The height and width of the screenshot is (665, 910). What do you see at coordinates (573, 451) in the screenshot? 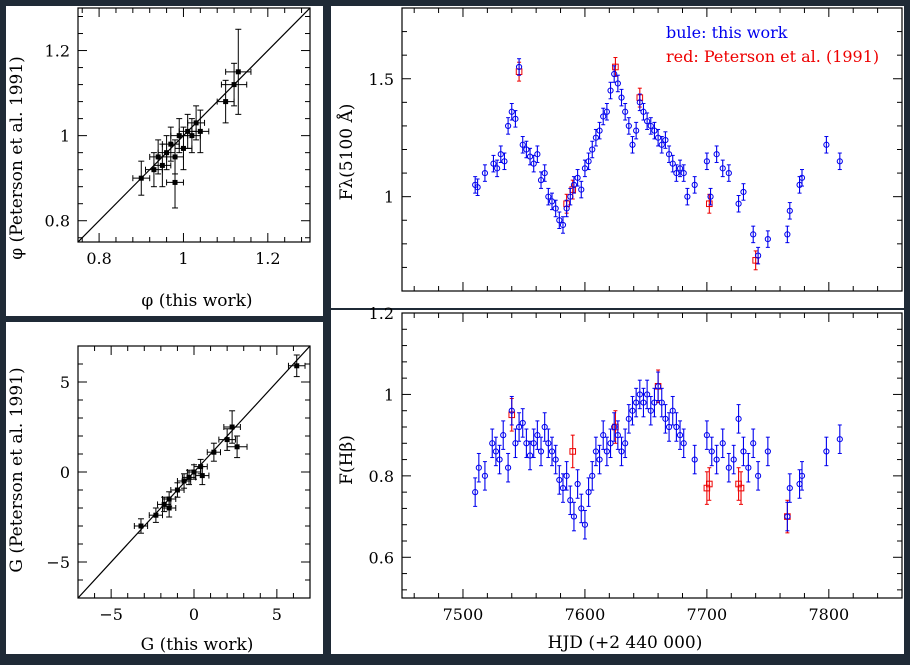
I see `hbeta-lightcurve-red-series-marker` at bounding box center [573, 451].